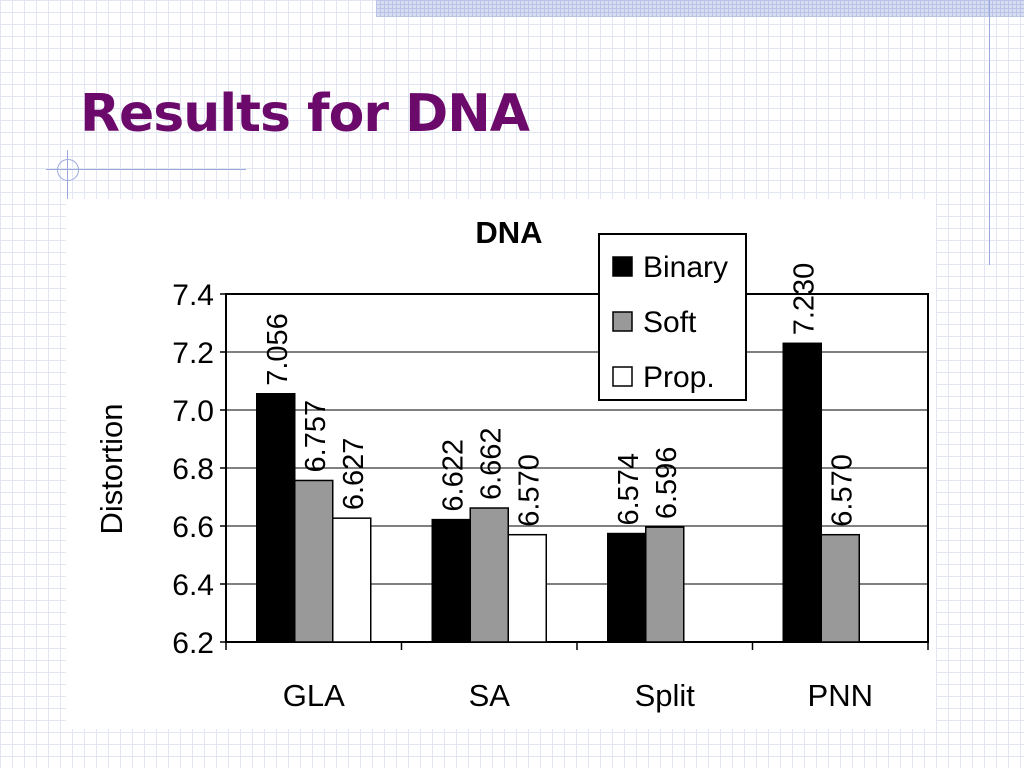  Describe the element at coordinates (193, 527) in the screenshot. I see `y-tick-label: 6.6` at that location.